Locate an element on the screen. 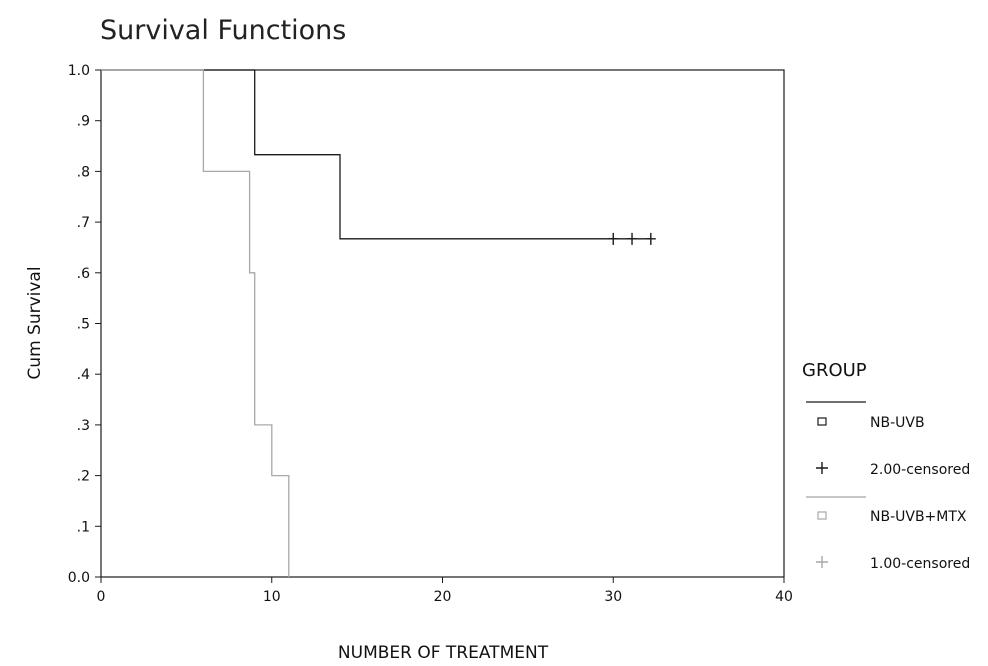 This screenshot has height=666, width=988. y-tick-label: .5 is located at coordinates (83, 325).